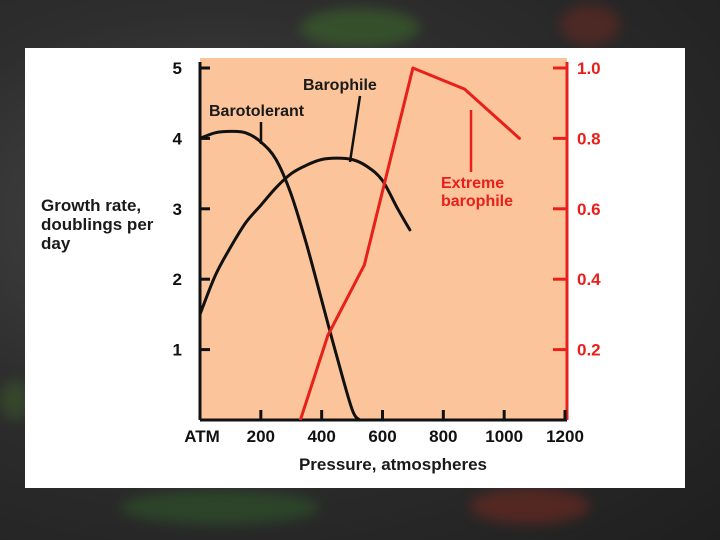  Describe the element at coordinates (477, 201) in the screenshot. I see `annotation-extreme-line-2: barophile` at that location.